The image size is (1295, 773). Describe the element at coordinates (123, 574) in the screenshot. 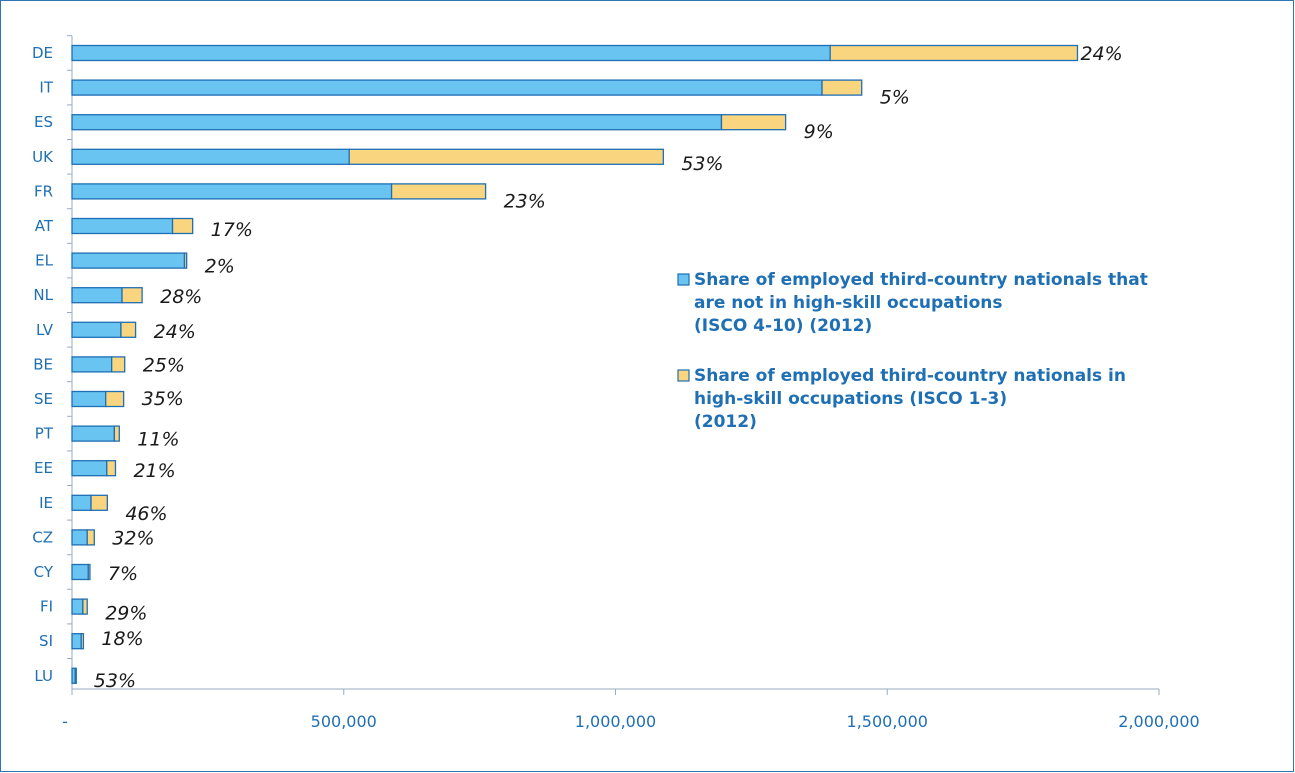

I see `data-label-cy: 7%` at that location.